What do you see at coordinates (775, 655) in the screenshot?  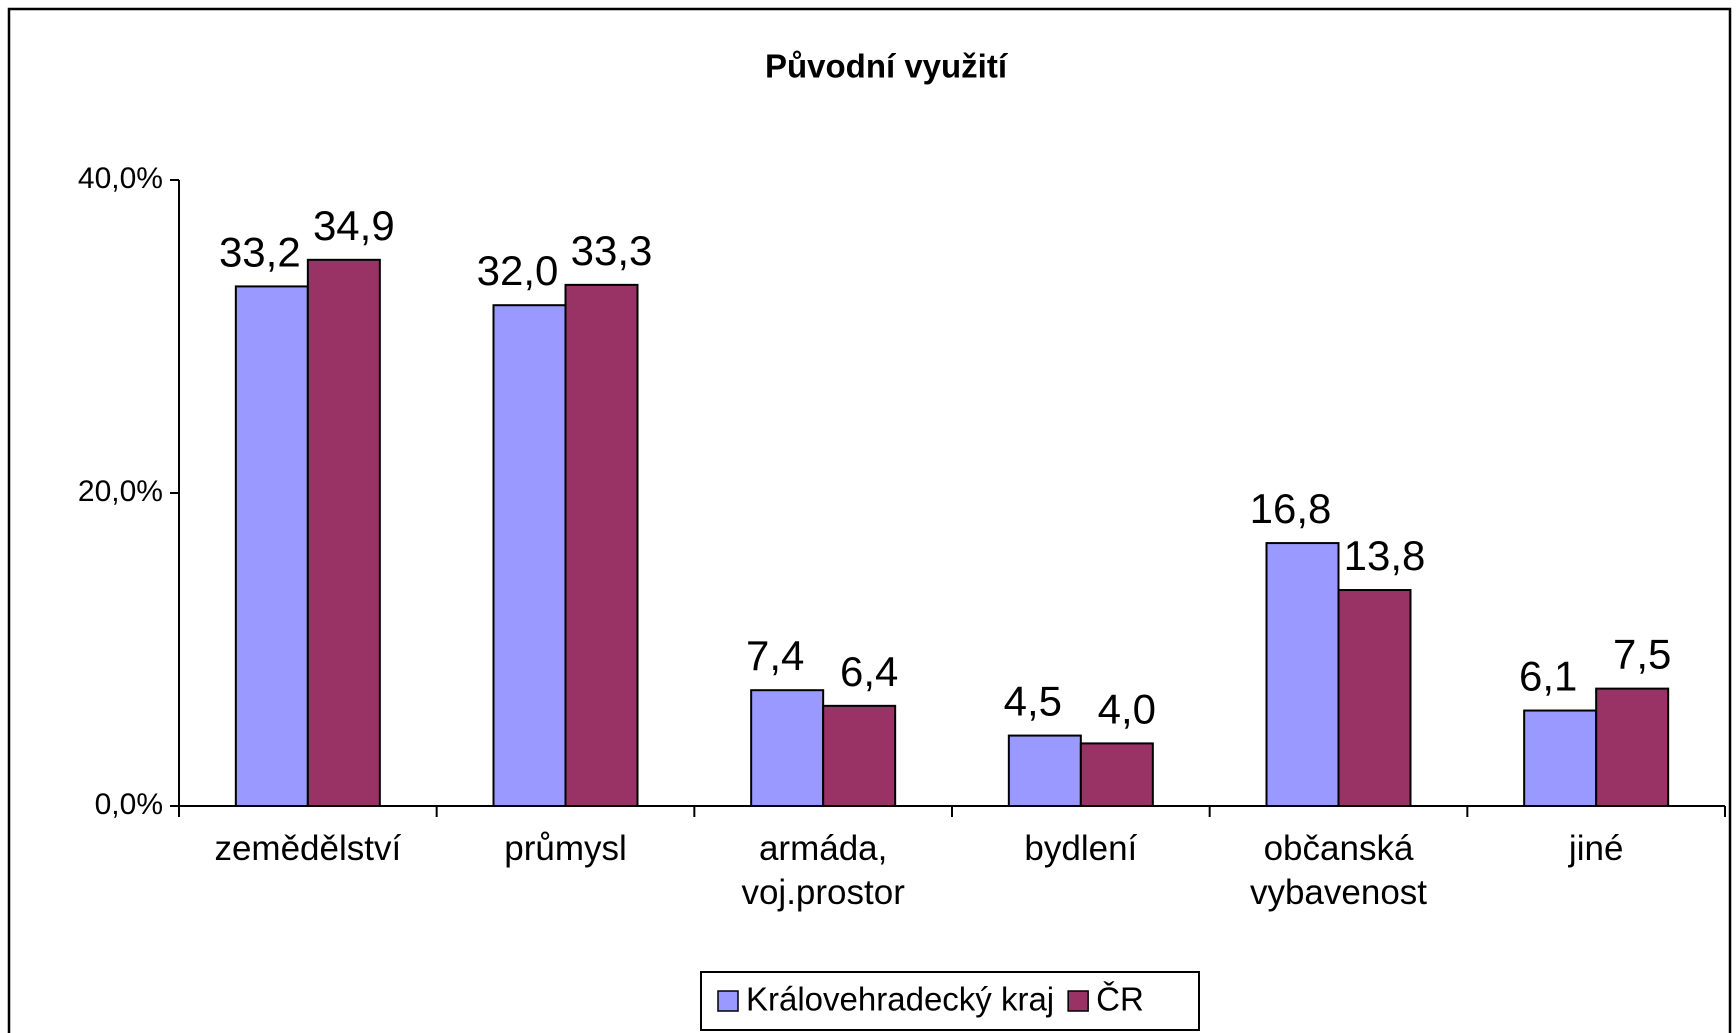 I see `data-label: 7,4` at bounding box center [775, 655].